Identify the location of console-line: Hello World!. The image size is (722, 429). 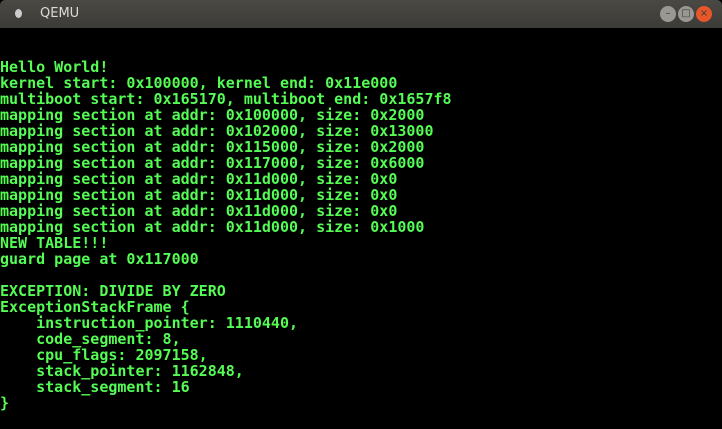
(54, 67).